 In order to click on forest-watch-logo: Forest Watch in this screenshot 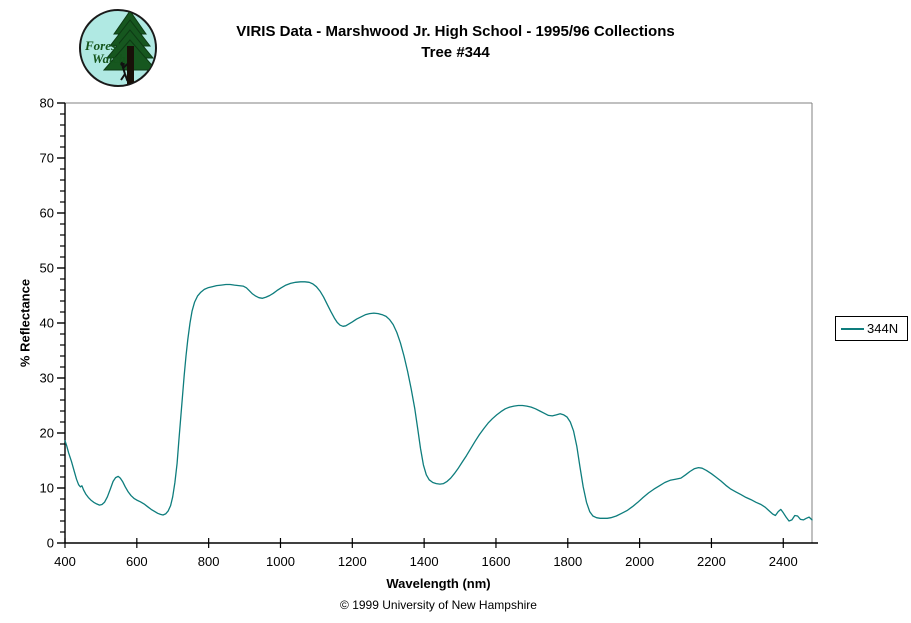, I will do `click(118, 48)`.